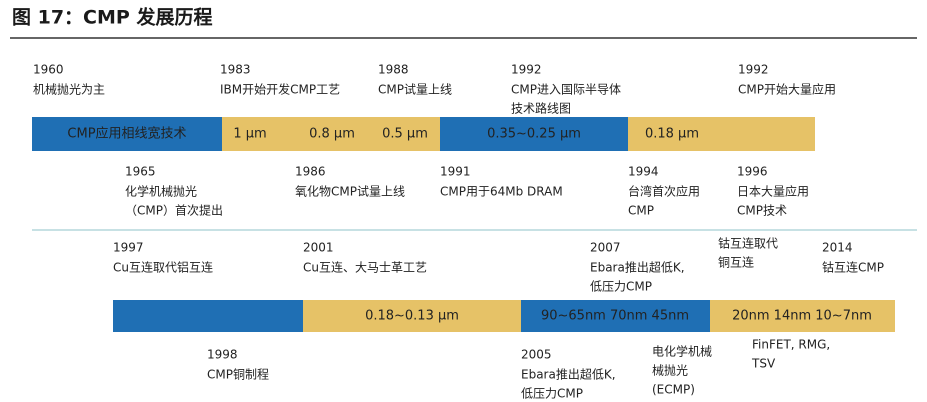 This screenshot has width=927, height=402. I want to click on segment-label: CMP应用相线宽技术, so click(126, 134).